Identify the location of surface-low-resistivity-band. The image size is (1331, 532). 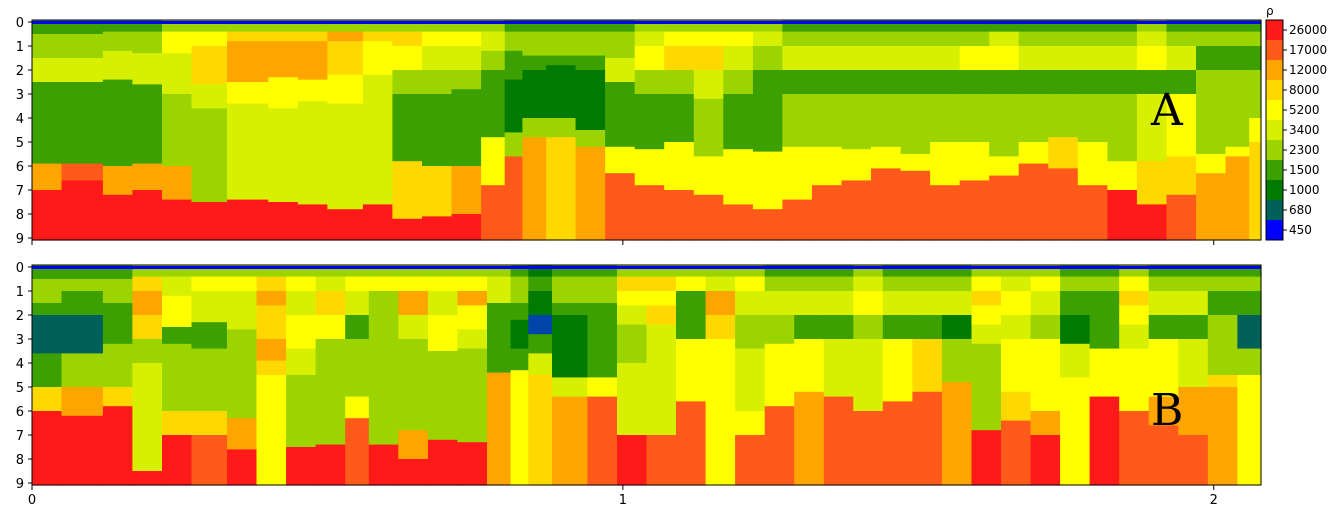
(646, 267).